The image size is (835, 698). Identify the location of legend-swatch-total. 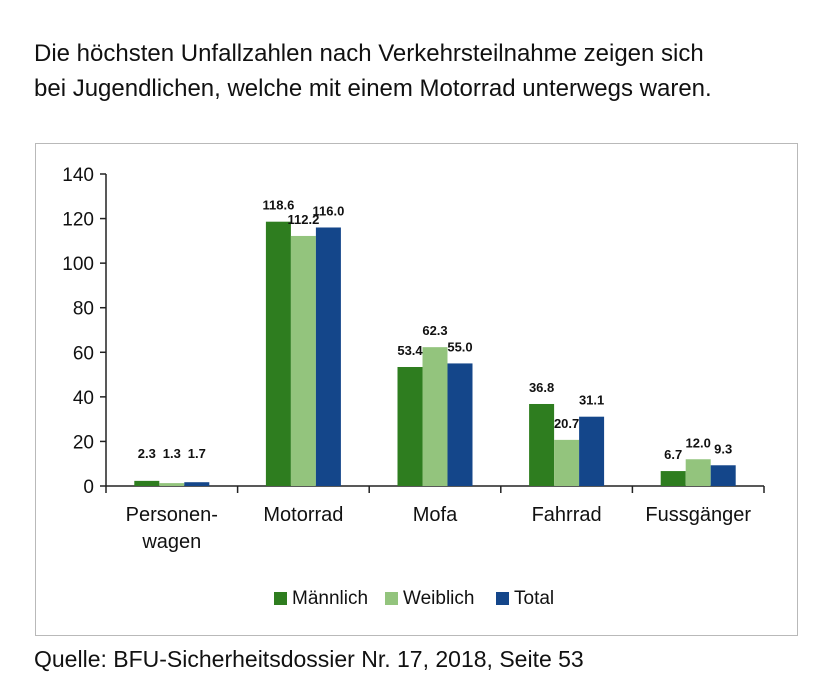
(502, 598).